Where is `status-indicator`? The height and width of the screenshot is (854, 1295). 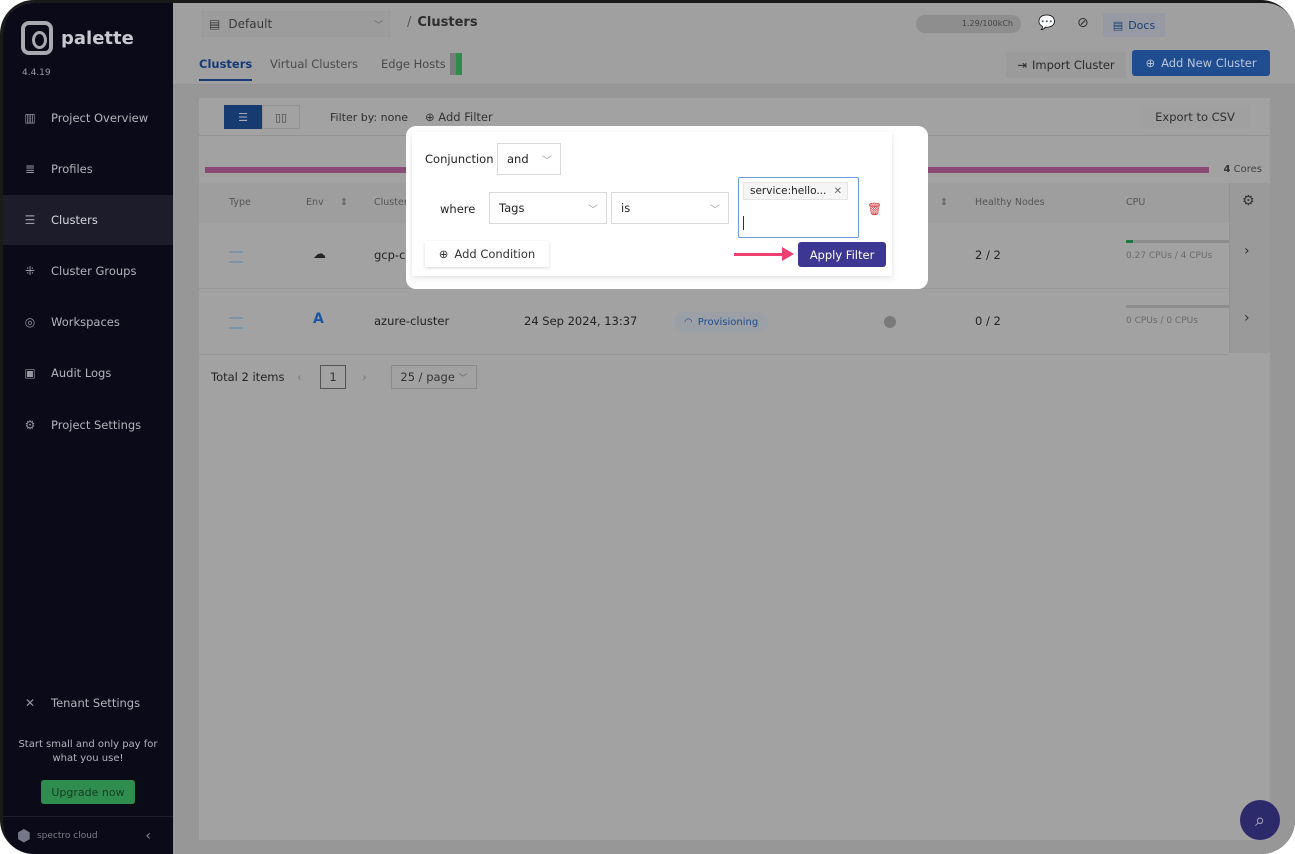
status-indicator is located at coordinates (456, 64).